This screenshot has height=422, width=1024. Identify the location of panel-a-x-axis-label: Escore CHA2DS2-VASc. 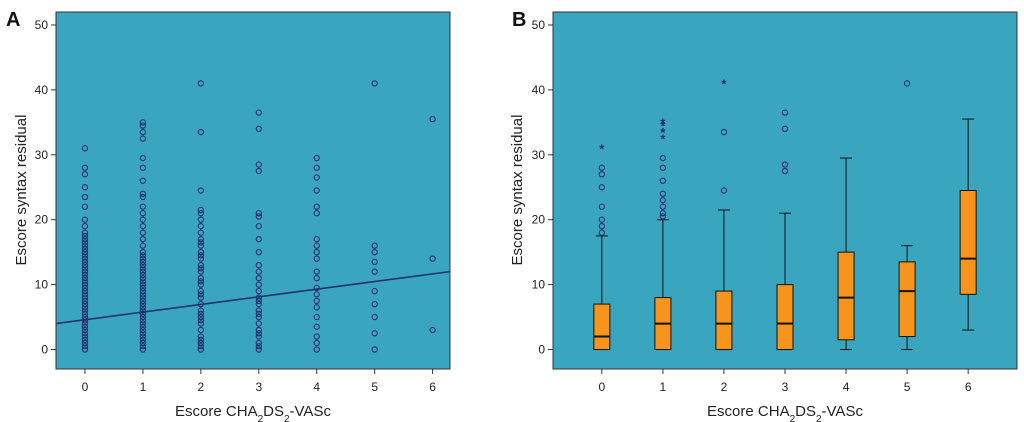
(253, 412).